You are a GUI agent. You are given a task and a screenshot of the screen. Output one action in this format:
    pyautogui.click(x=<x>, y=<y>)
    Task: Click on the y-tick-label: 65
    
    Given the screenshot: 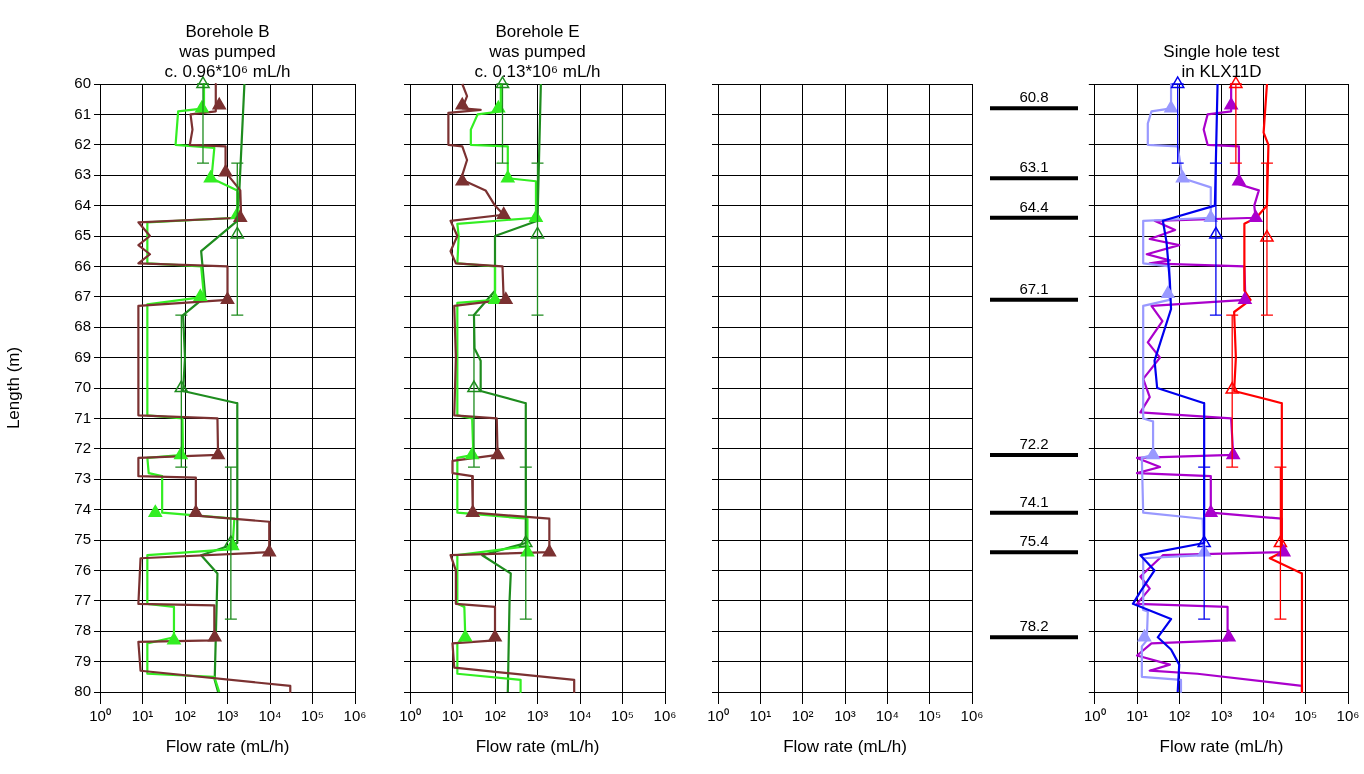 What is the action you would take?
    pyautogui.click(x=82, y=235)
    